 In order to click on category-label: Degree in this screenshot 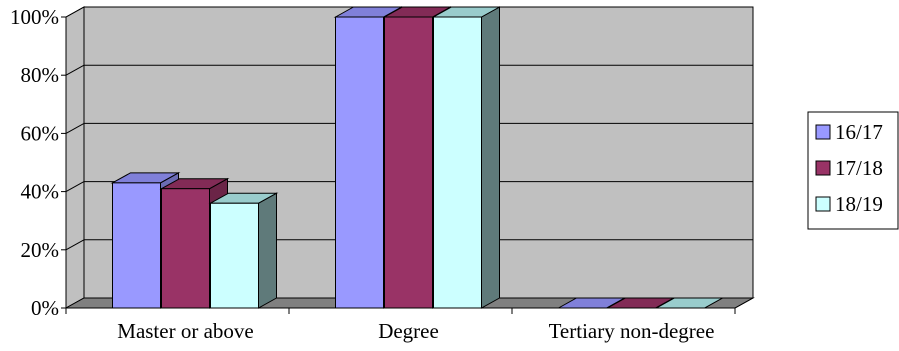, I will do `click(408, 331)`.